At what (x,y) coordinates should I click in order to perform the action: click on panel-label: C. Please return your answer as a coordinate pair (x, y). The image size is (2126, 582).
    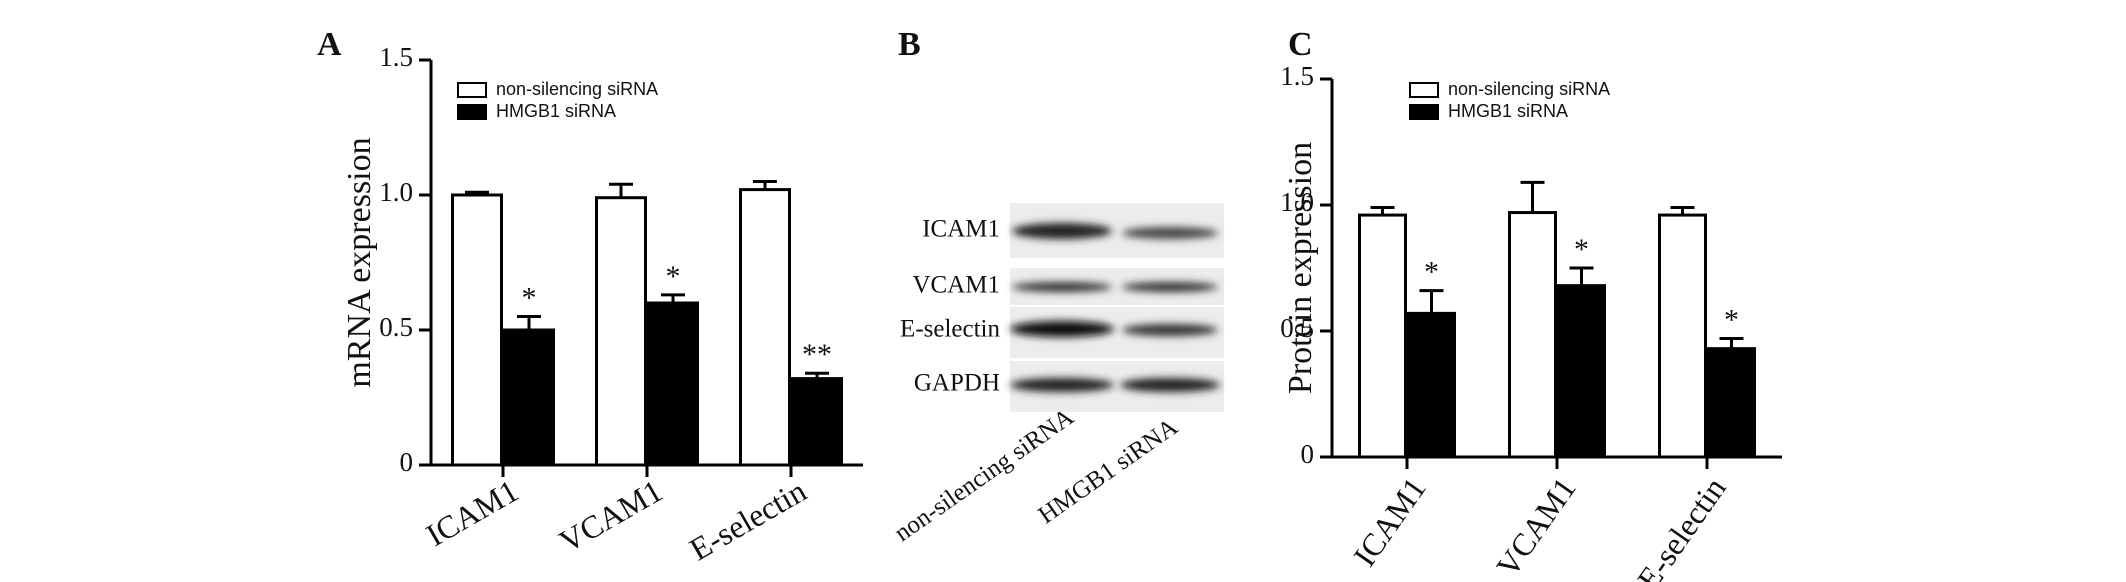
    Looking at the image, I should click on (1300, 44).